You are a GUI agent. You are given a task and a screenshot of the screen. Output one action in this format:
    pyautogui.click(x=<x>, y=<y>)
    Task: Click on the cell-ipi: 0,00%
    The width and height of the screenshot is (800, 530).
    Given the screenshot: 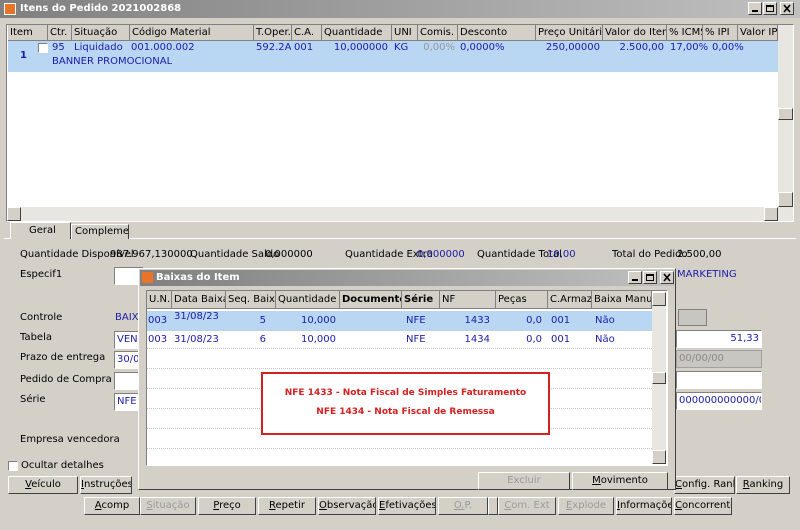 What is the action you would take?
    pyautogui.click(x=728, y=47)
    